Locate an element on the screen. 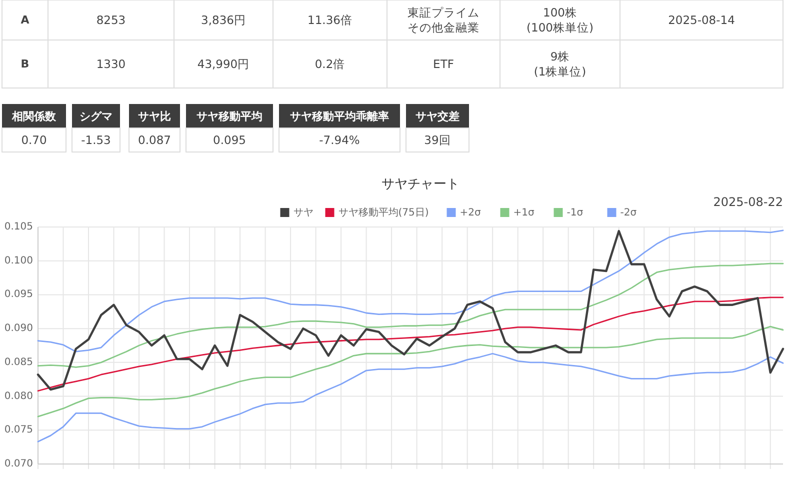 Image resolution: width=790 pixels, height=480 pixels. y-tick-label: 0.105 is located at coordinates (18, 227).